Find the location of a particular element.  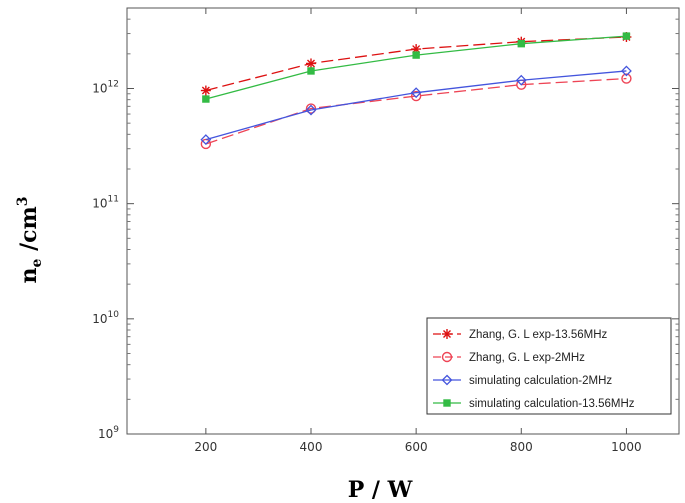

legend-entry: simulating calculation-2MHz is located at coordinates (522, 380).